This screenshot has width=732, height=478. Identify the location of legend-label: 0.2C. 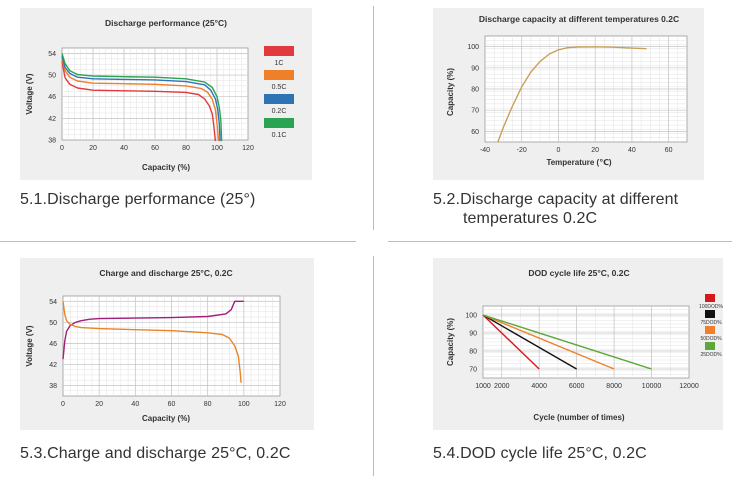
(279, 111).